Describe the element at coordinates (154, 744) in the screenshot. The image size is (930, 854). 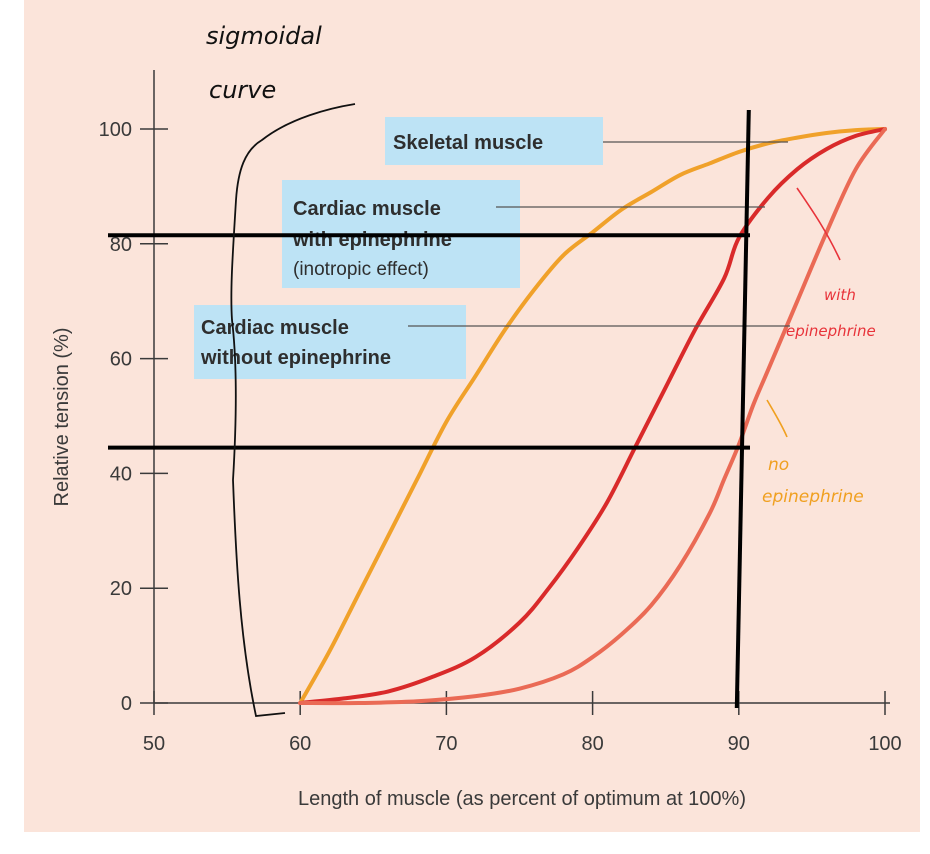
I see `x-tick-label-50: 50` at that location.